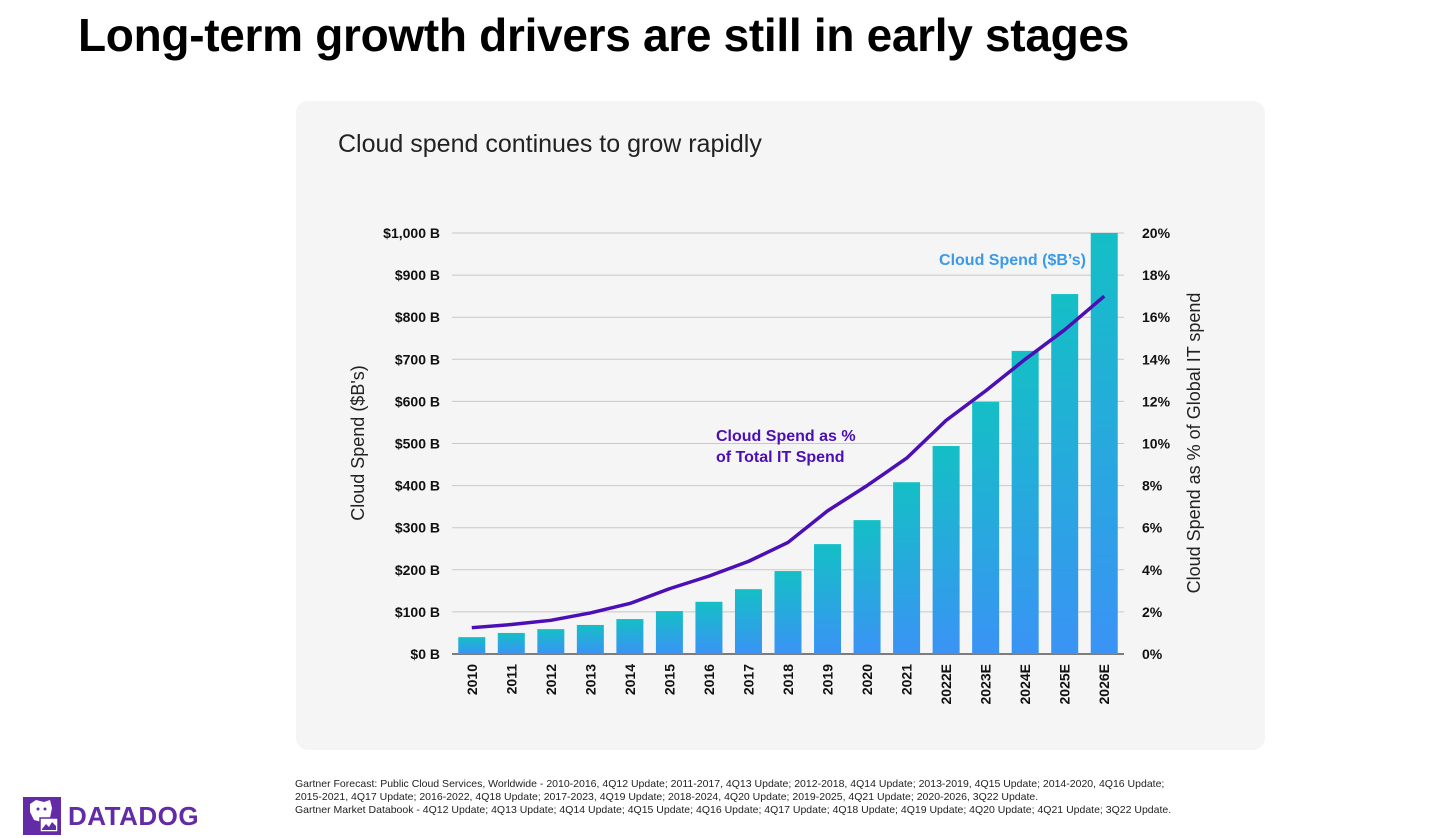 The image size is (1432, 838). Describe the element at coordinates (590, 679) in the screenshot. I see `x-tick-label: 2013` at that location.